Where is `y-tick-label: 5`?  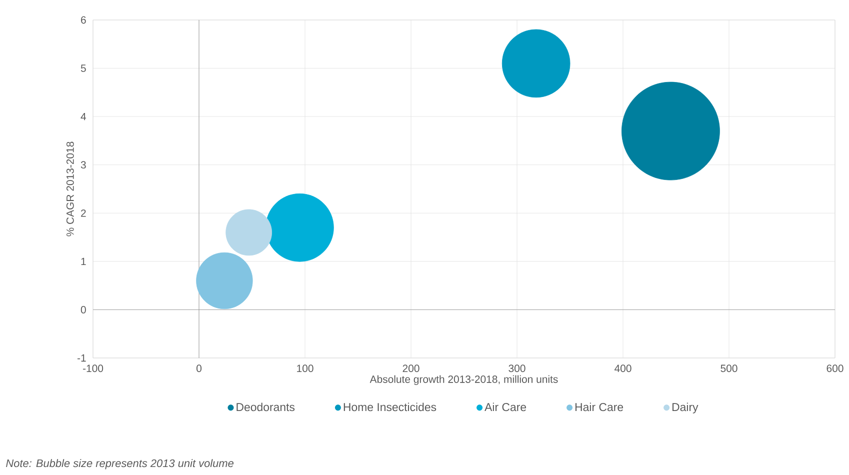
y-tick-label: 5 is located at coordinates (83, 68).